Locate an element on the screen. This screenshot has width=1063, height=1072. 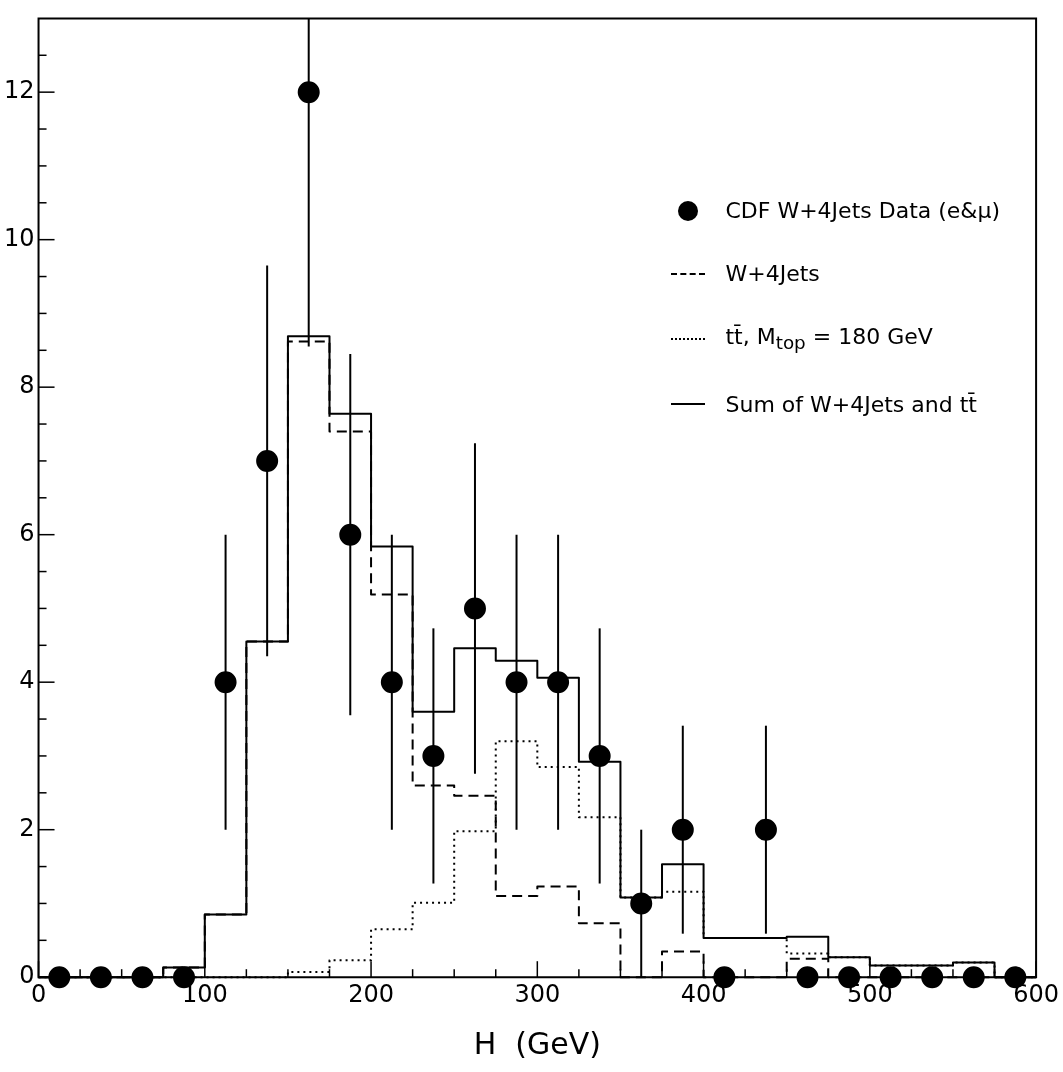
y-tick-label: 2 is located at coordinates (27, 827).